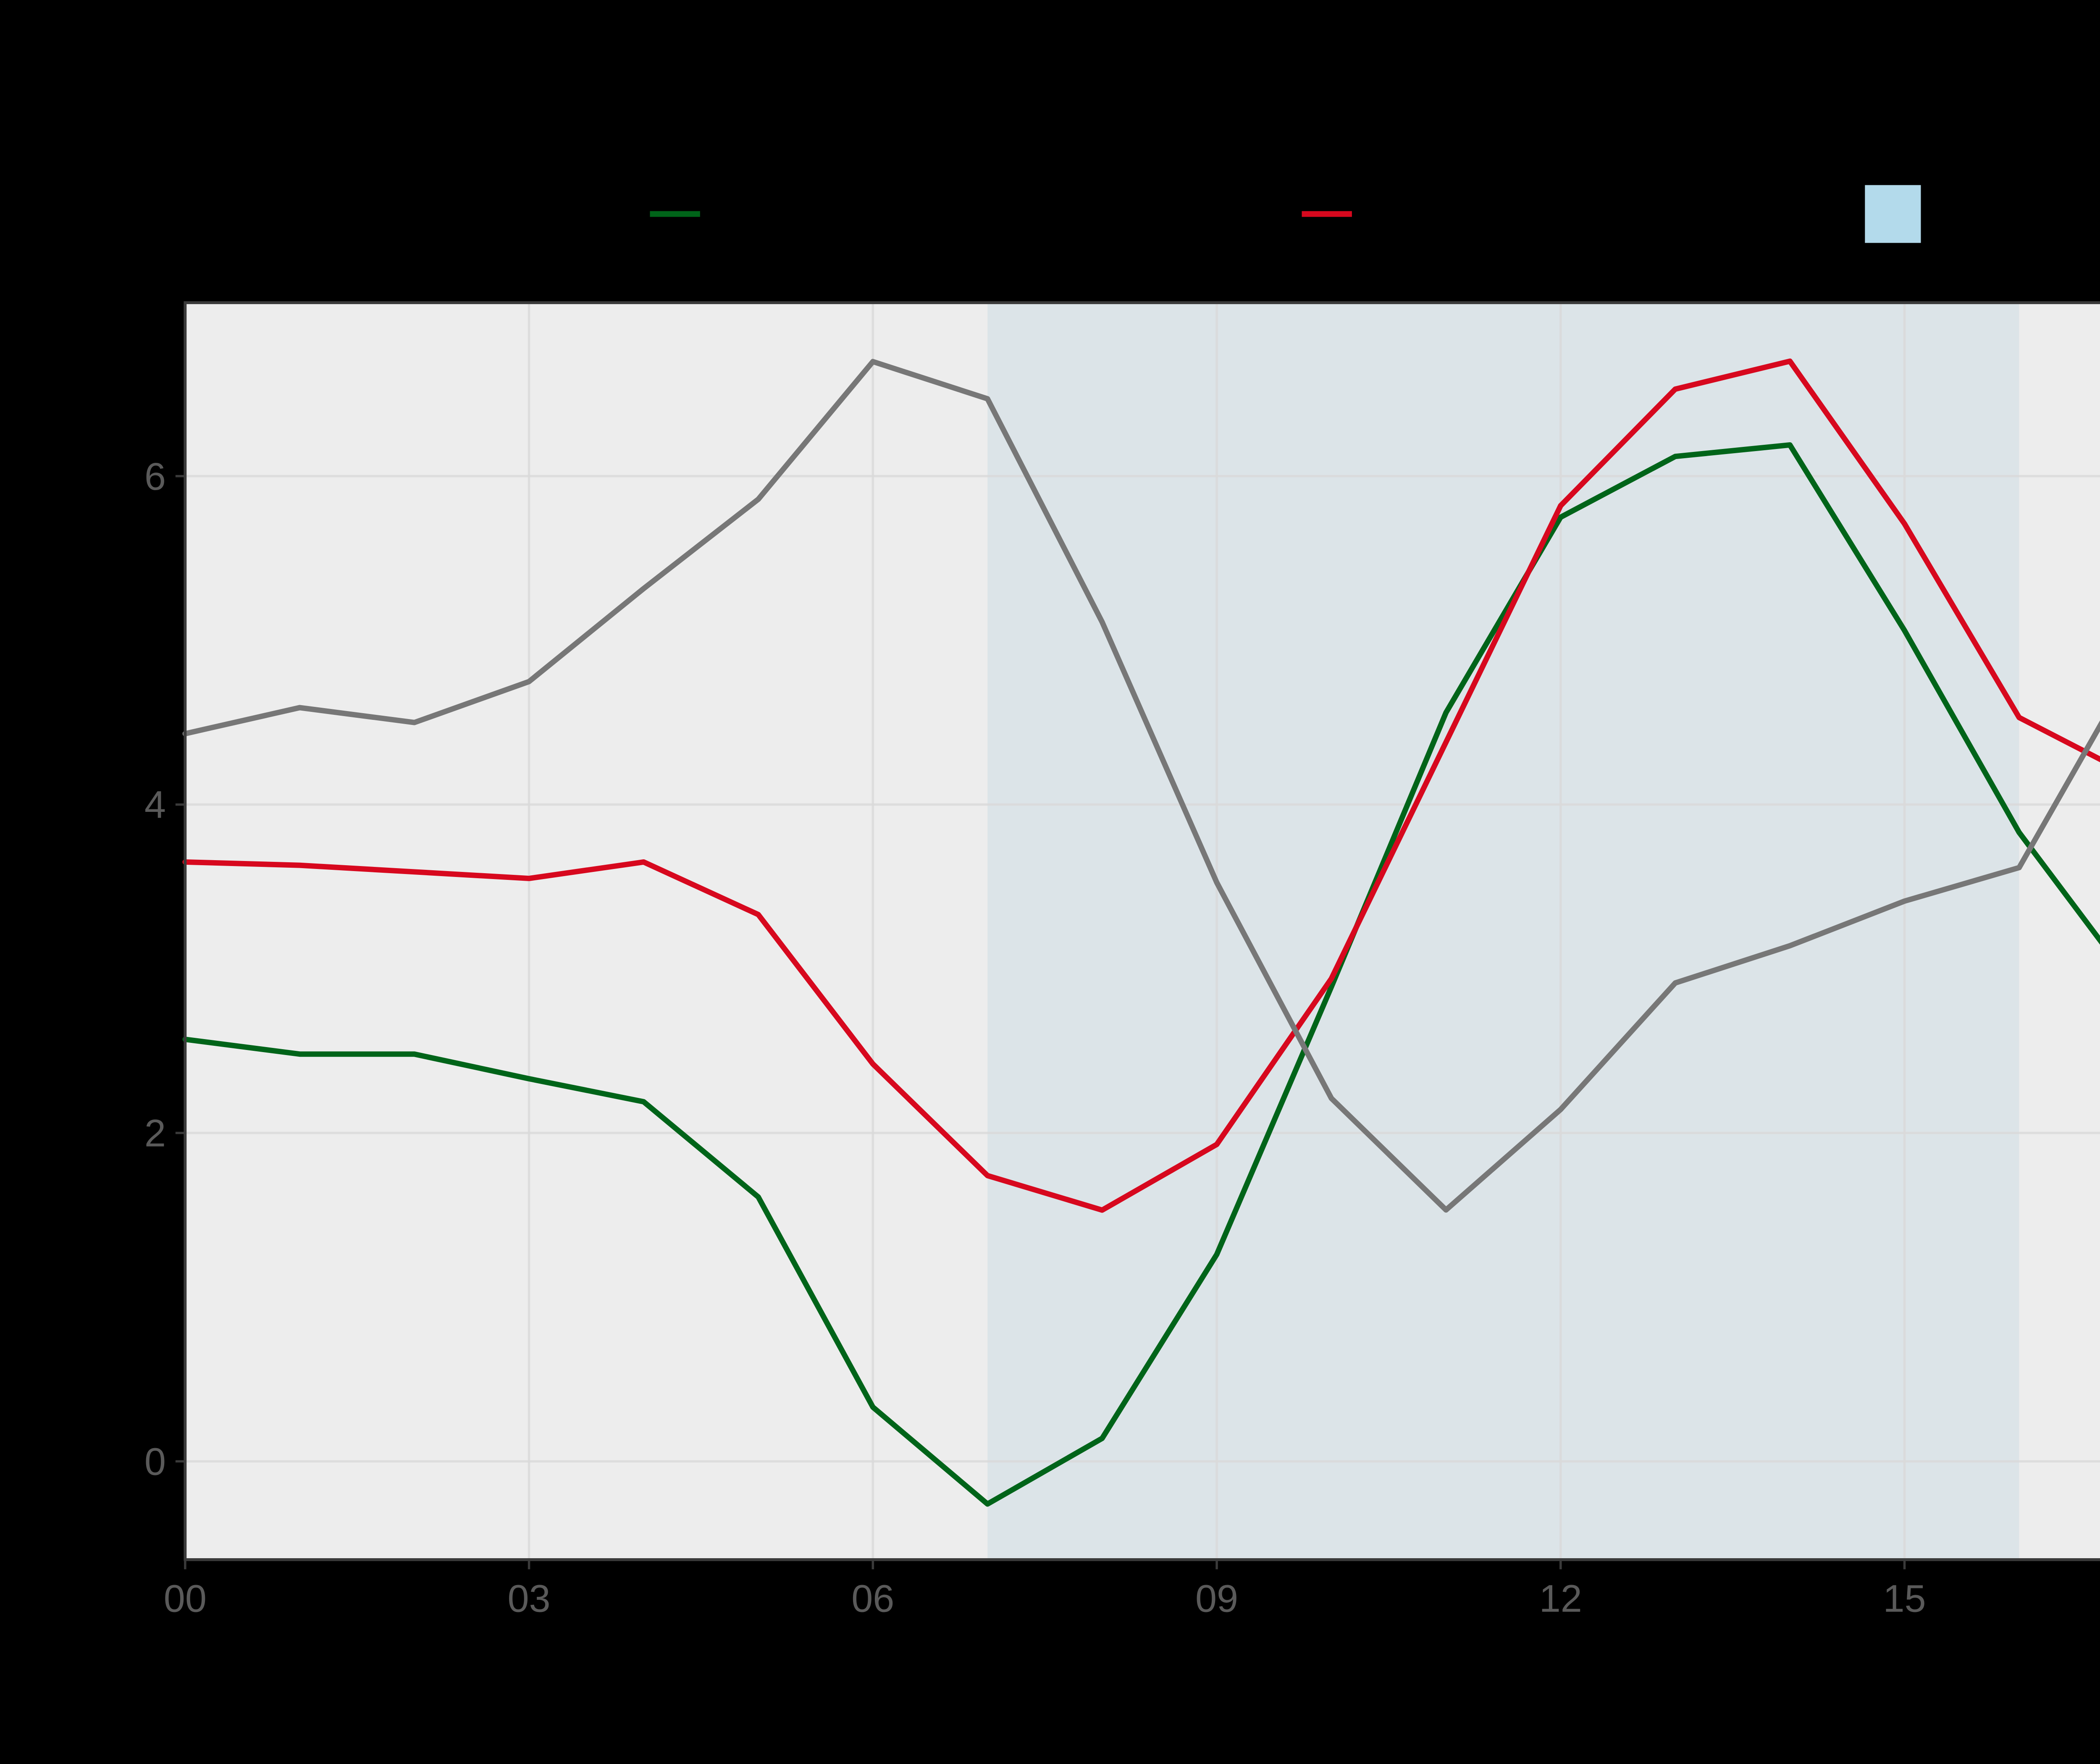  Describe the element at coordinates (164, 969) in the screenshot. I see `y-axis-left: 0 2 4 6` at that location.